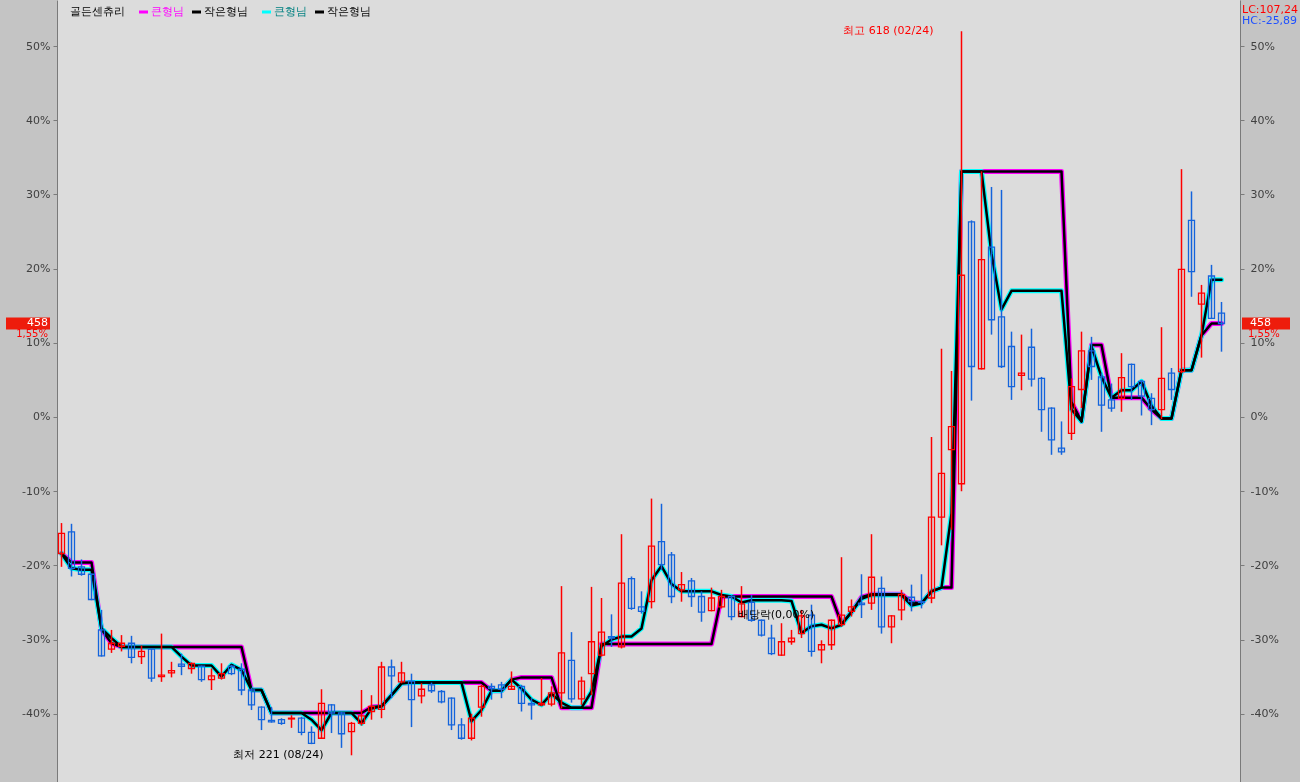 The image size is (1300, 782). Describe the element at coordinates (36, 491) in the screenshot. I see `y-tick-label: -10%` at that location.